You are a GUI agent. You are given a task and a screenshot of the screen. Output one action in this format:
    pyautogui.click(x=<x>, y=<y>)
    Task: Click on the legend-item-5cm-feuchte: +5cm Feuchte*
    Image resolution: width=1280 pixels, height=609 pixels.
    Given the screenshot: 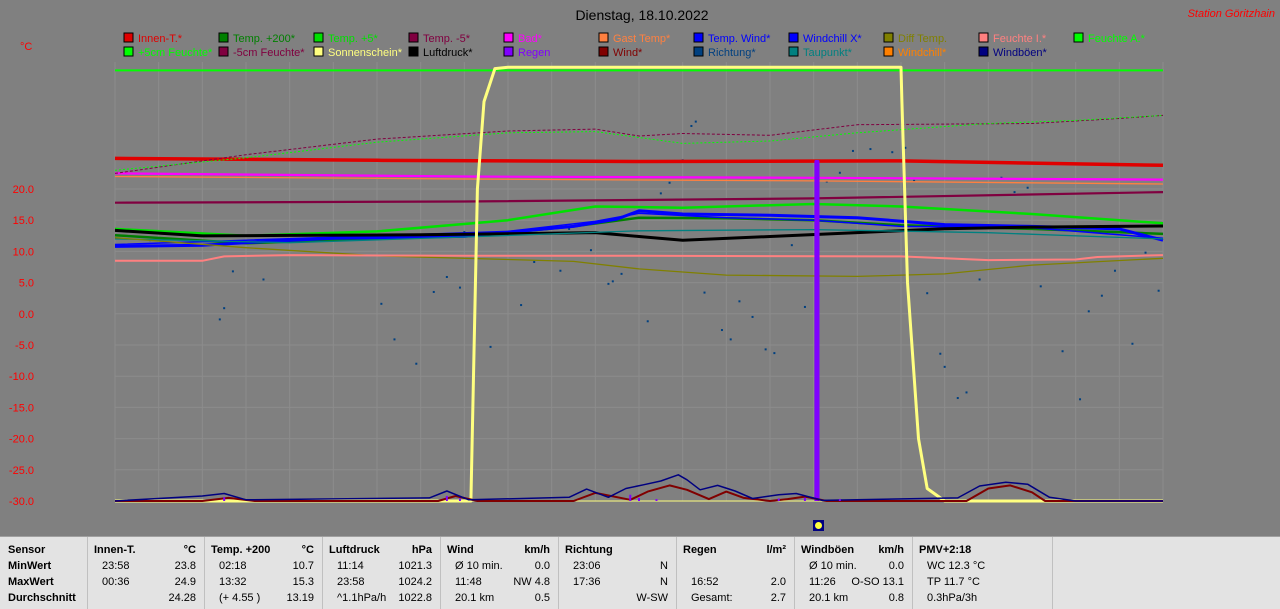 What is the action you would take?
    pyautogui.click(x=168, y=52)
    